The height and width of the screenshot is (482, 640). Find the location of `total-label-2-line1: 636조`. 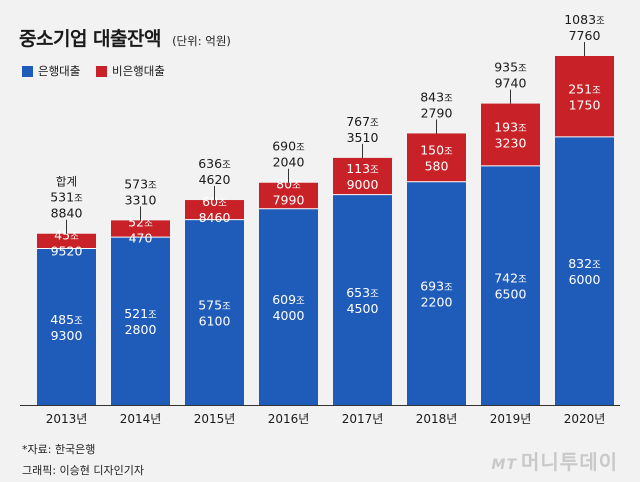

total-label-2-line1: 636조 is located at coordinates (214, 163).